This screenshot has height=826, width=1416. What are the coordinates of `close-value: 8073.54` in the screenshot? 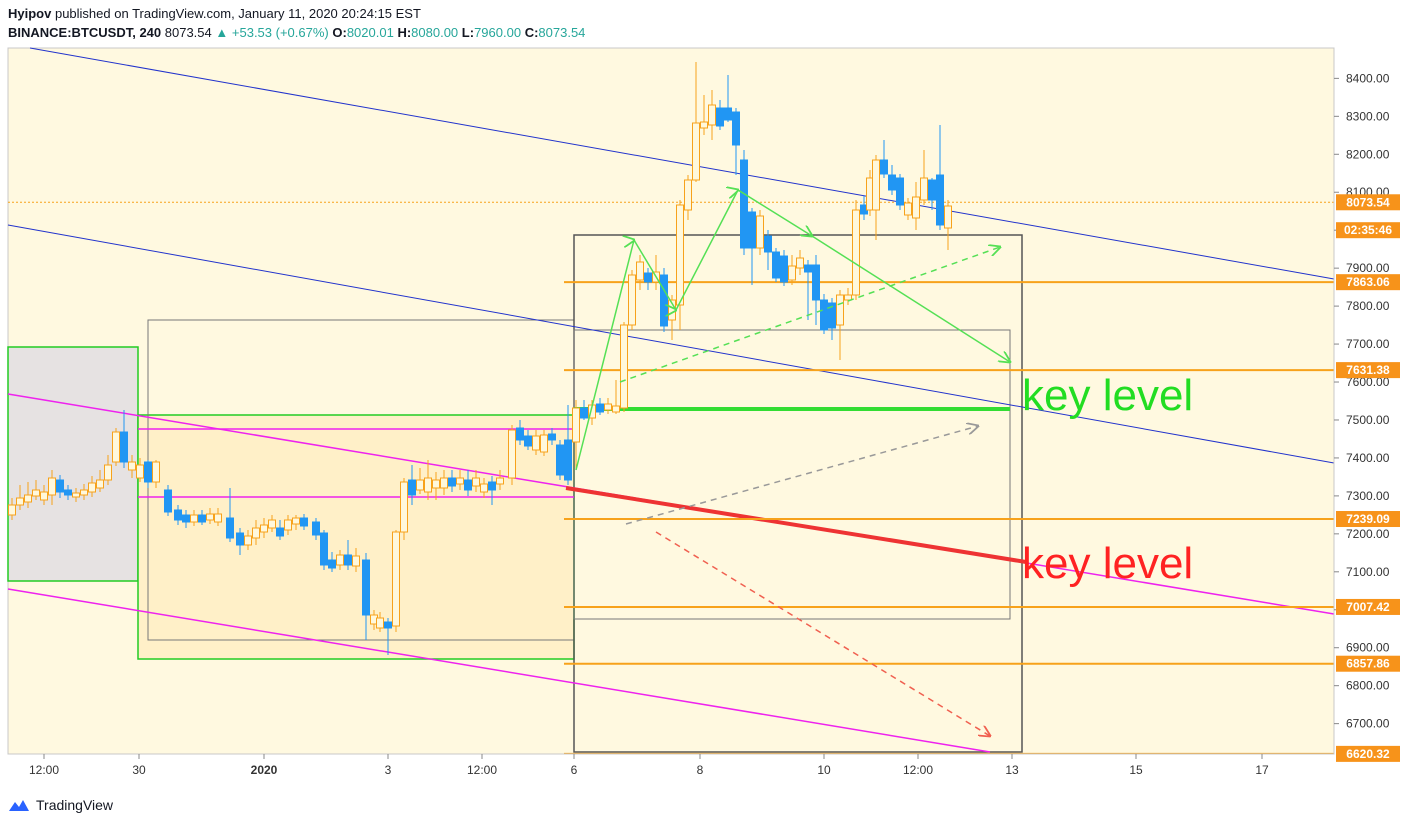 It's located at (562, 32).